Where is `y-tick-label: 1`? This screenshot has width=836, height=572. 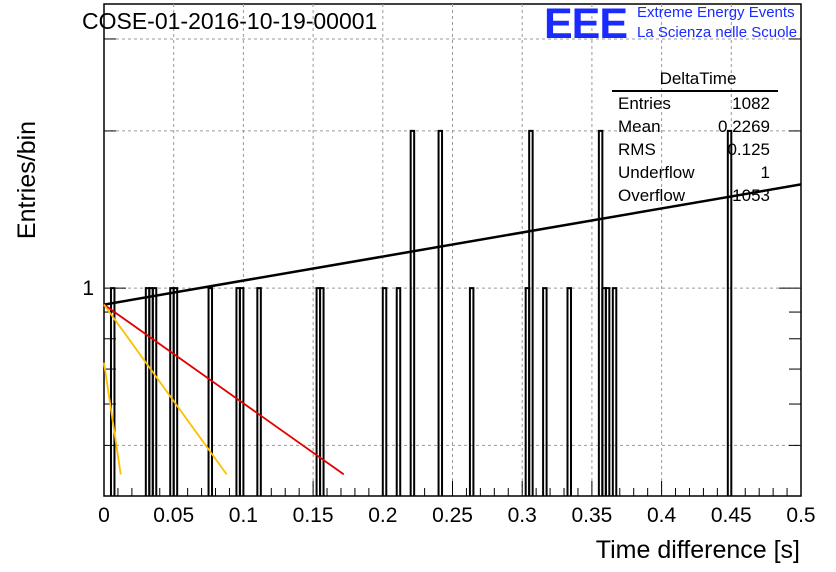 y-tick-label: 1 is located at coordinates (88, 288).